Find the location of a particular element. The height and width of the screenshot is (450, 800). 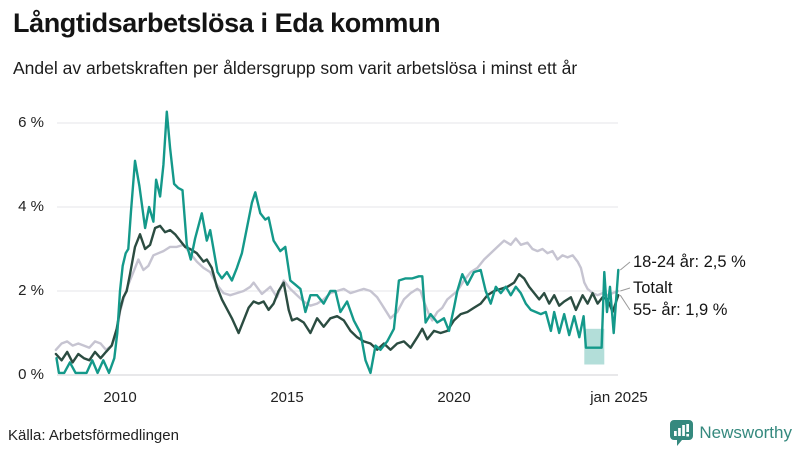

y-axis-tick: 2 % is located at coordinates (31, 290).